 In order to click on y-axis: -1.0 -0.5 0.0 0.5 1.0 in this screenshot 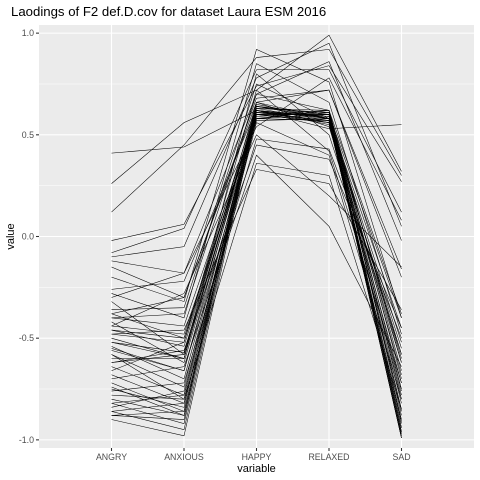, I will do `click(29, 236)`.